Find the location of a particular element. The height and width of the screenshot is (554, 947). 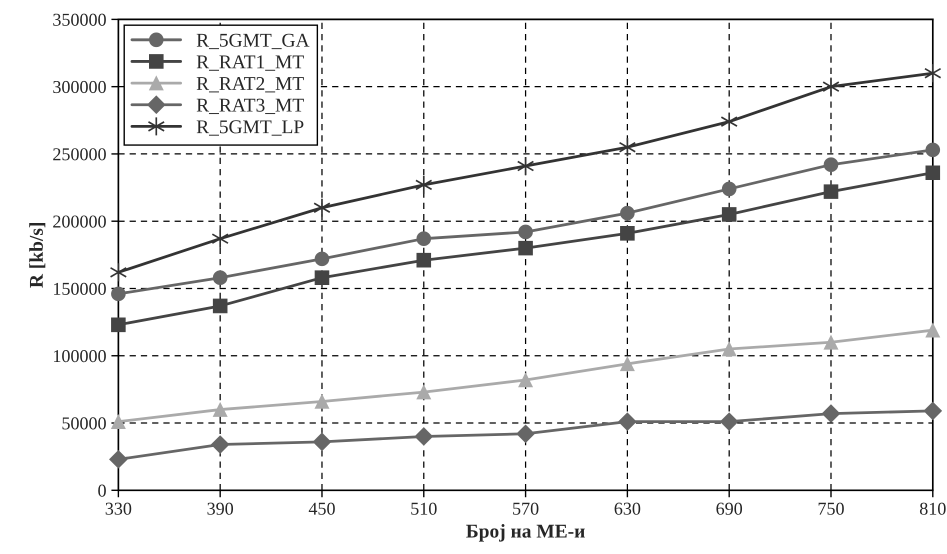

x-axis-title: Број на МЕ-и is located at coordinates (525, 533).